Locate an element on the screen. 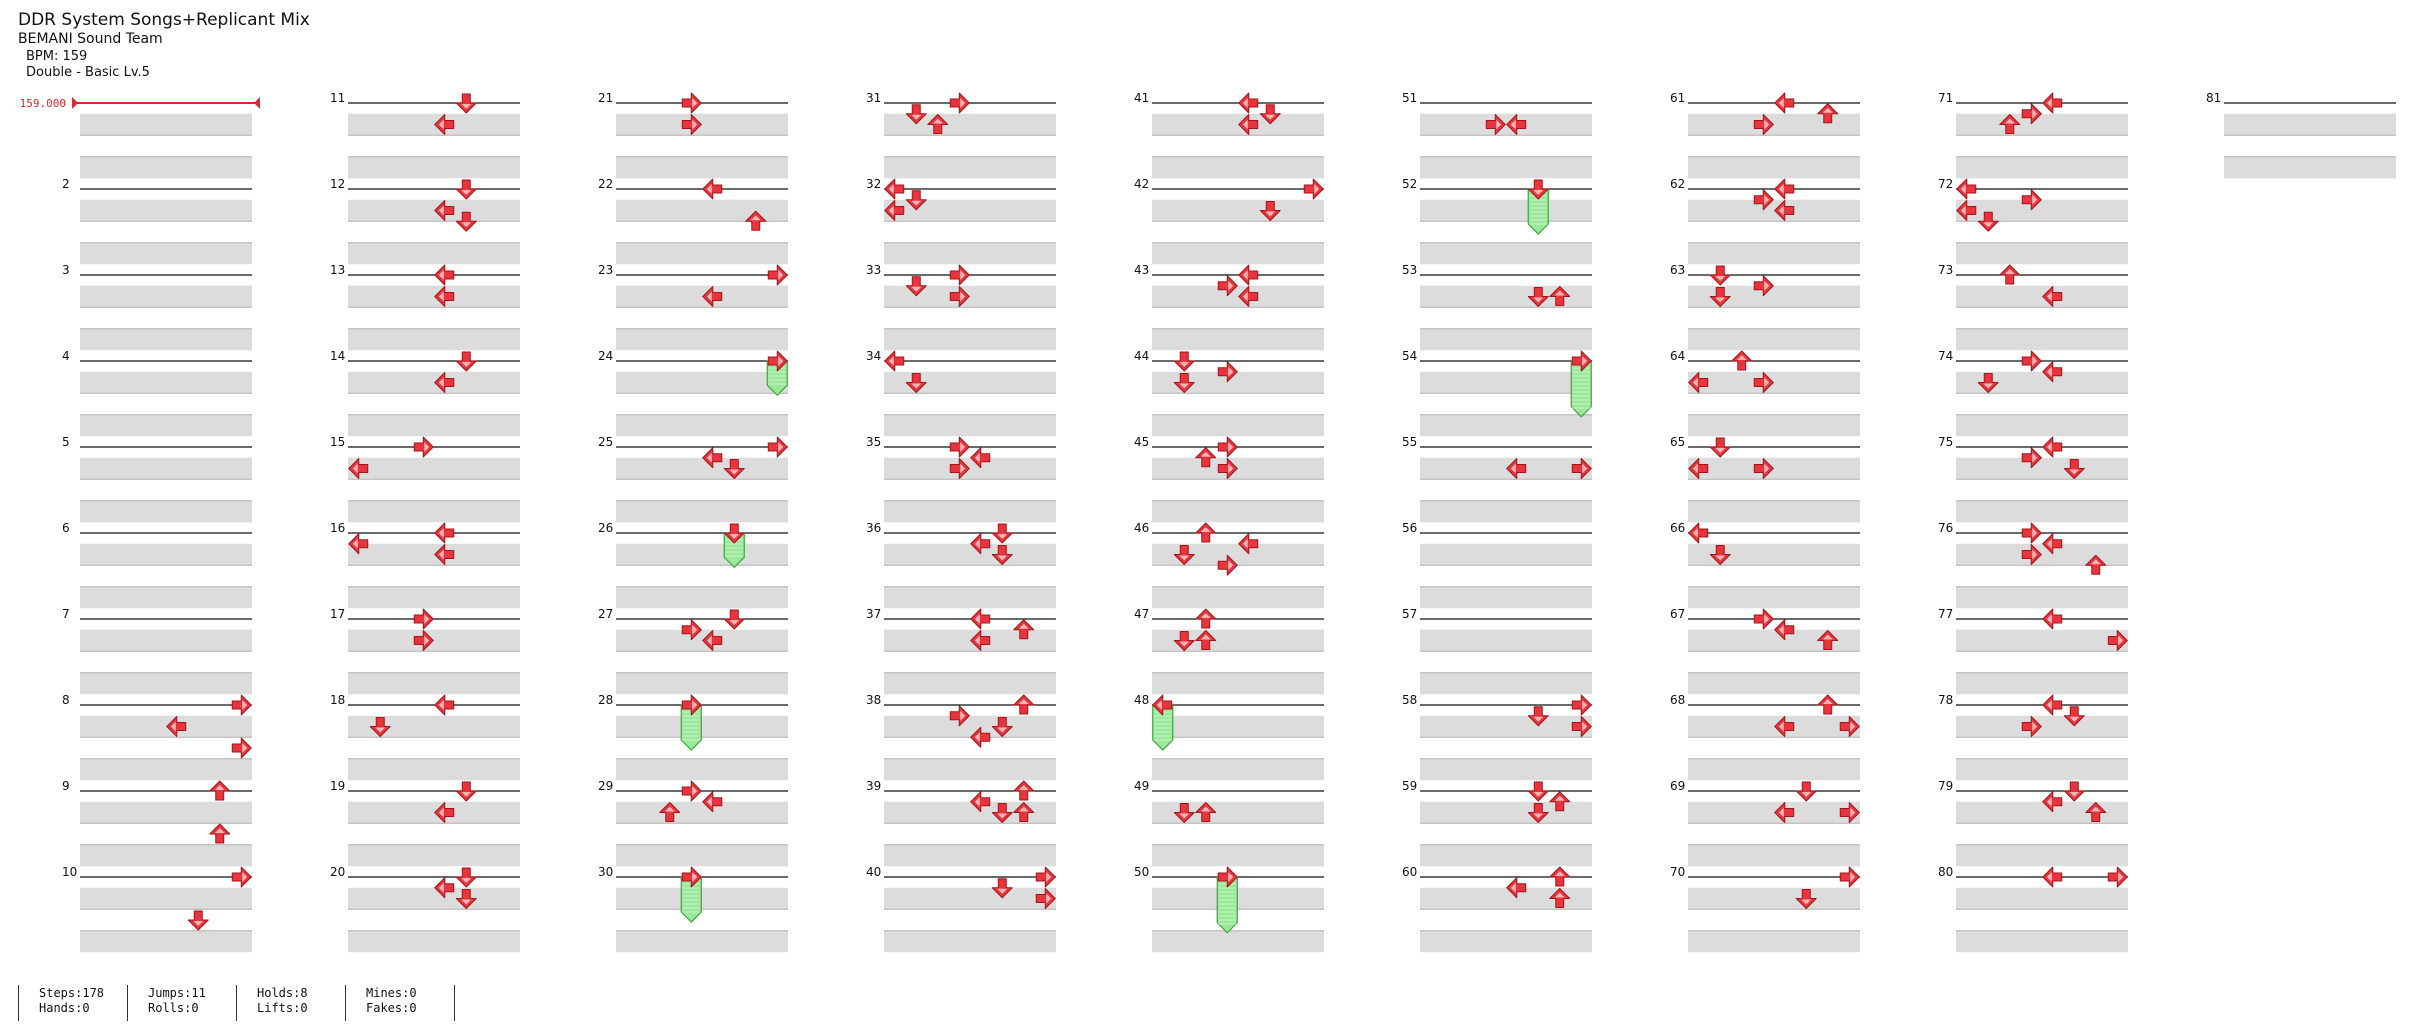  measure-78: 78 is located at coordinates (2033, 737).